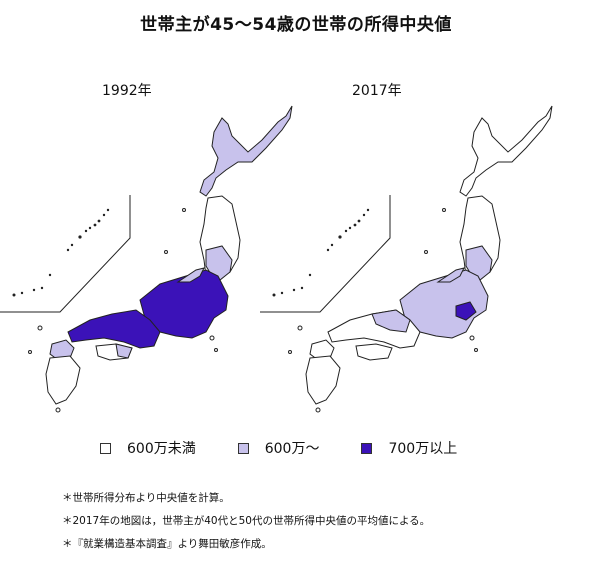  I want to click on note-3: ＊『就業構造基本調査』より舞田敏彦作成。, so click(167, 544).